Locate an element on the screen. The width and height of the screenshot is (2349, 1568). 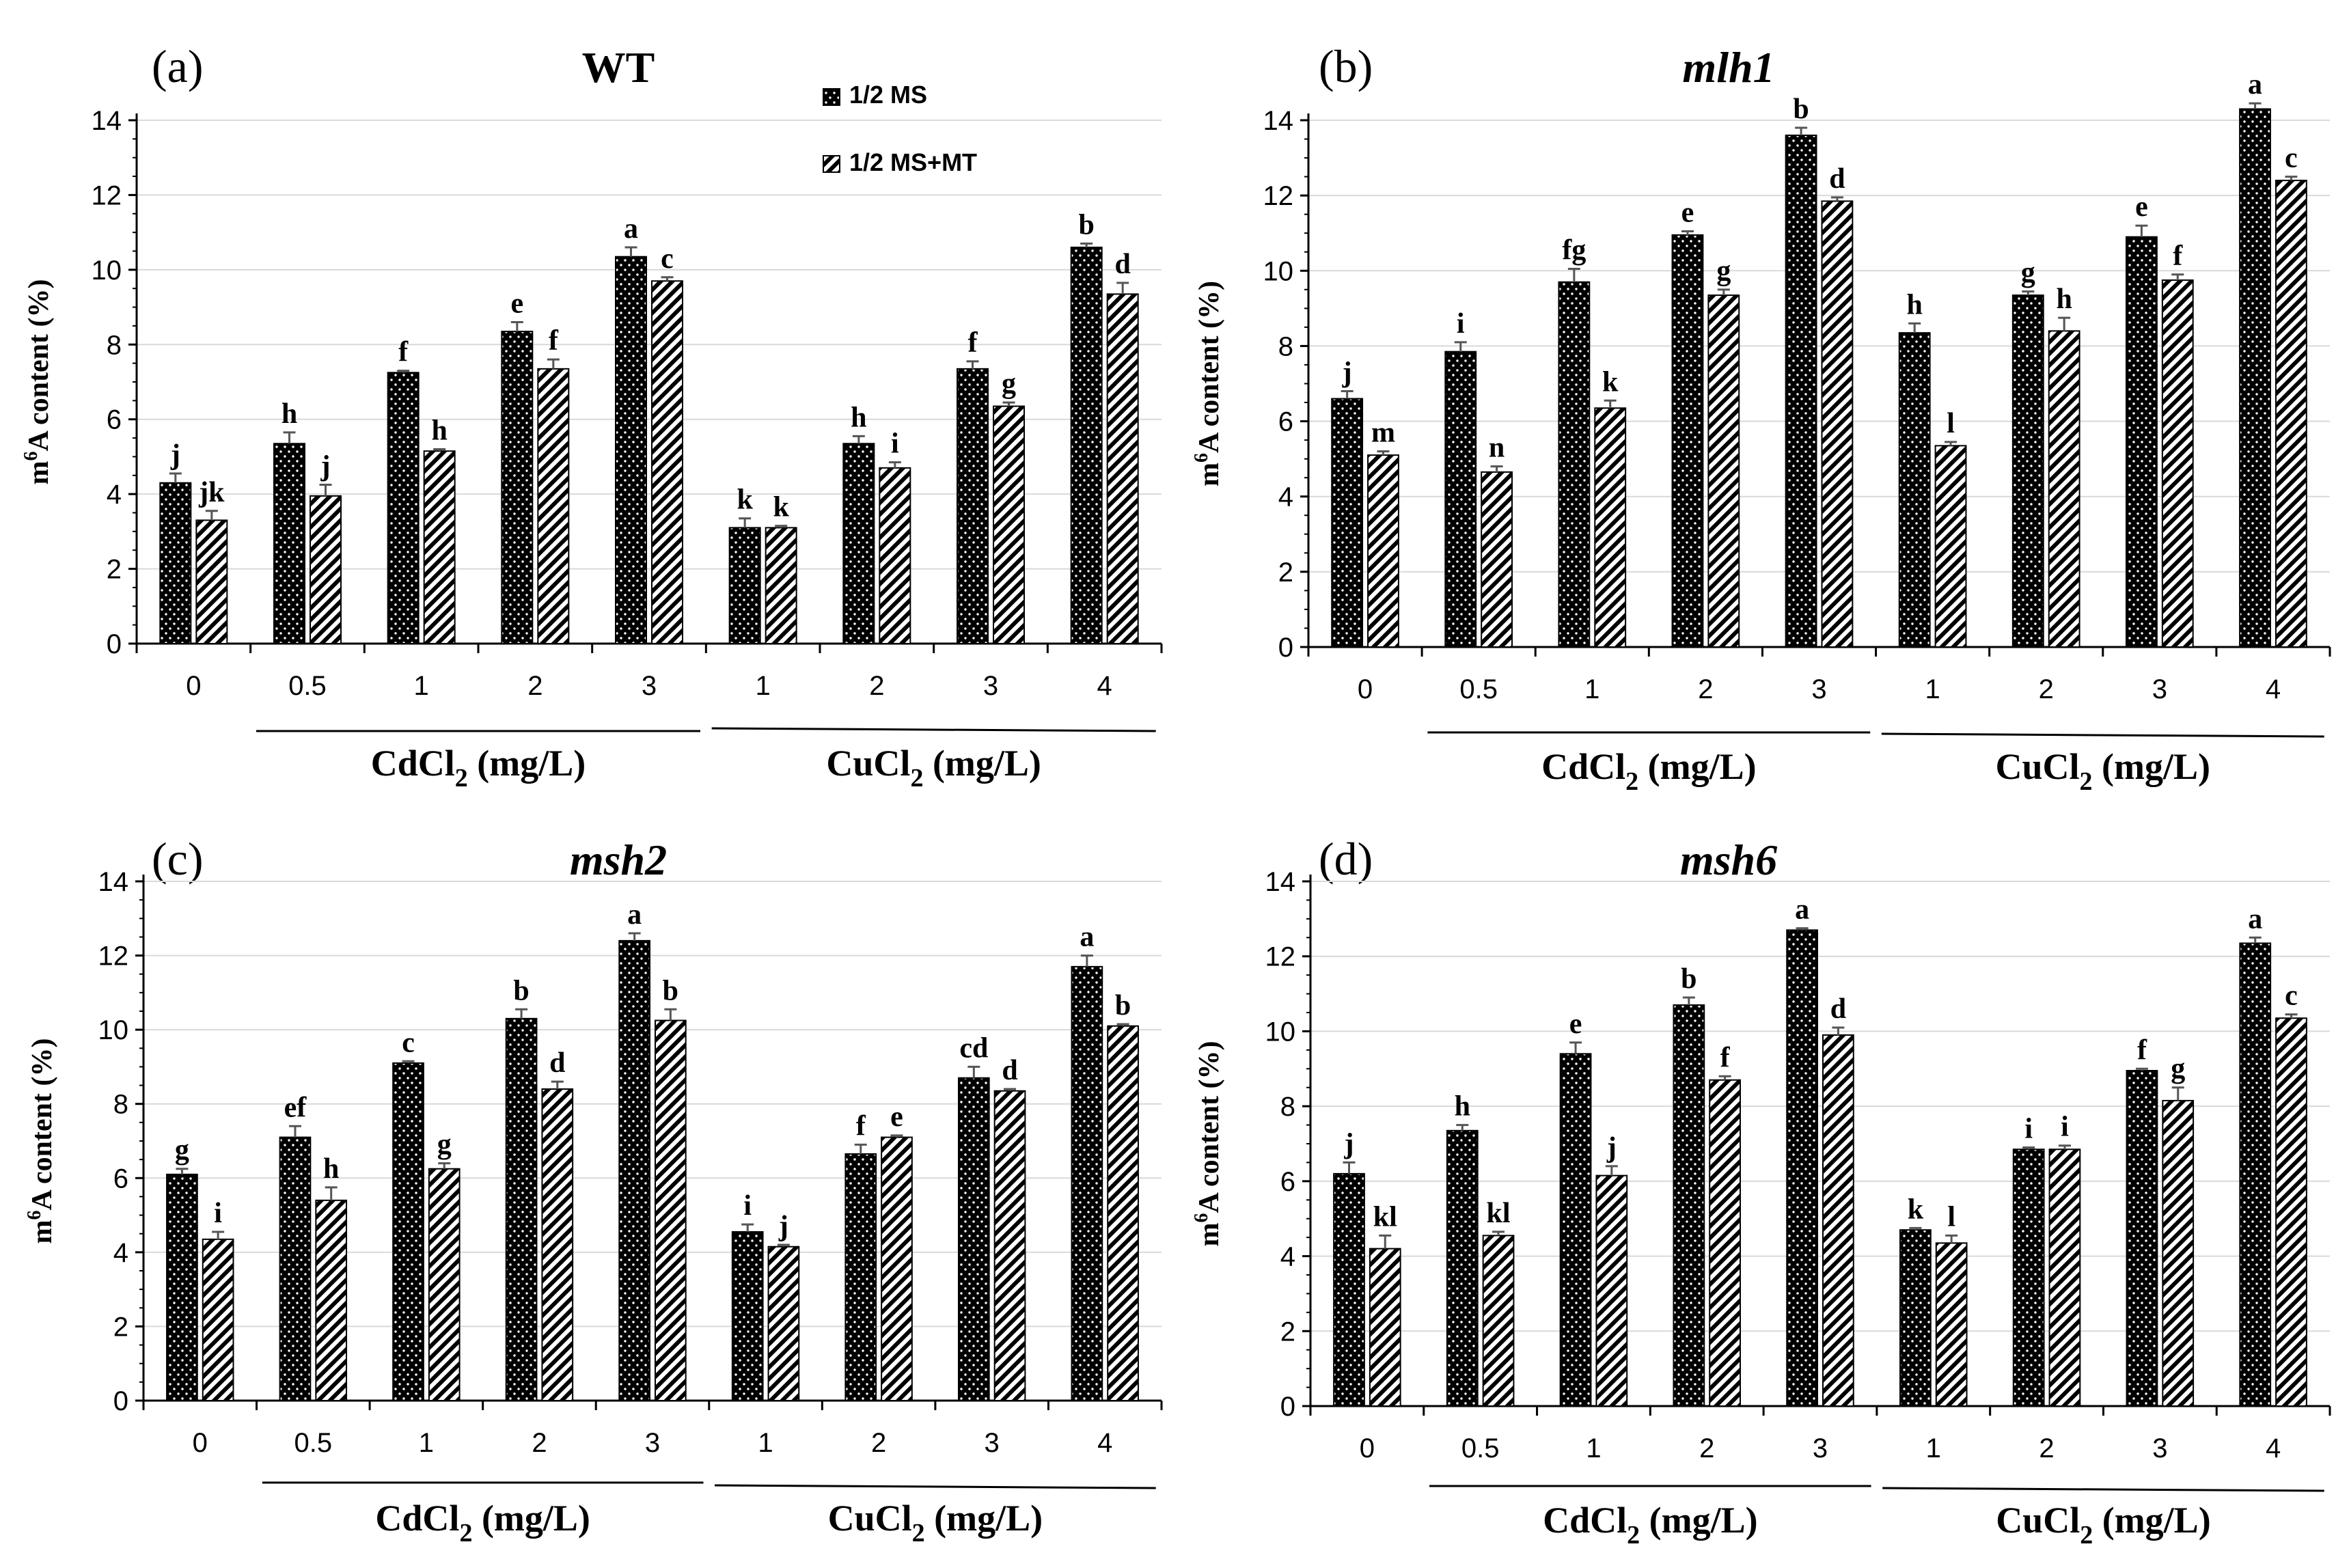
significance-letter: g is located at coordinates (2028, 273).